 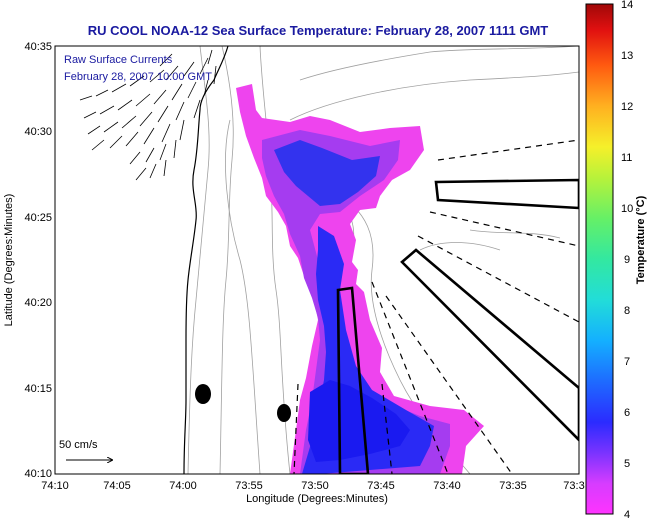 I want to click on inset-line-2: February 28, 2007 10:00 GMT, so click(x=138, y=77).